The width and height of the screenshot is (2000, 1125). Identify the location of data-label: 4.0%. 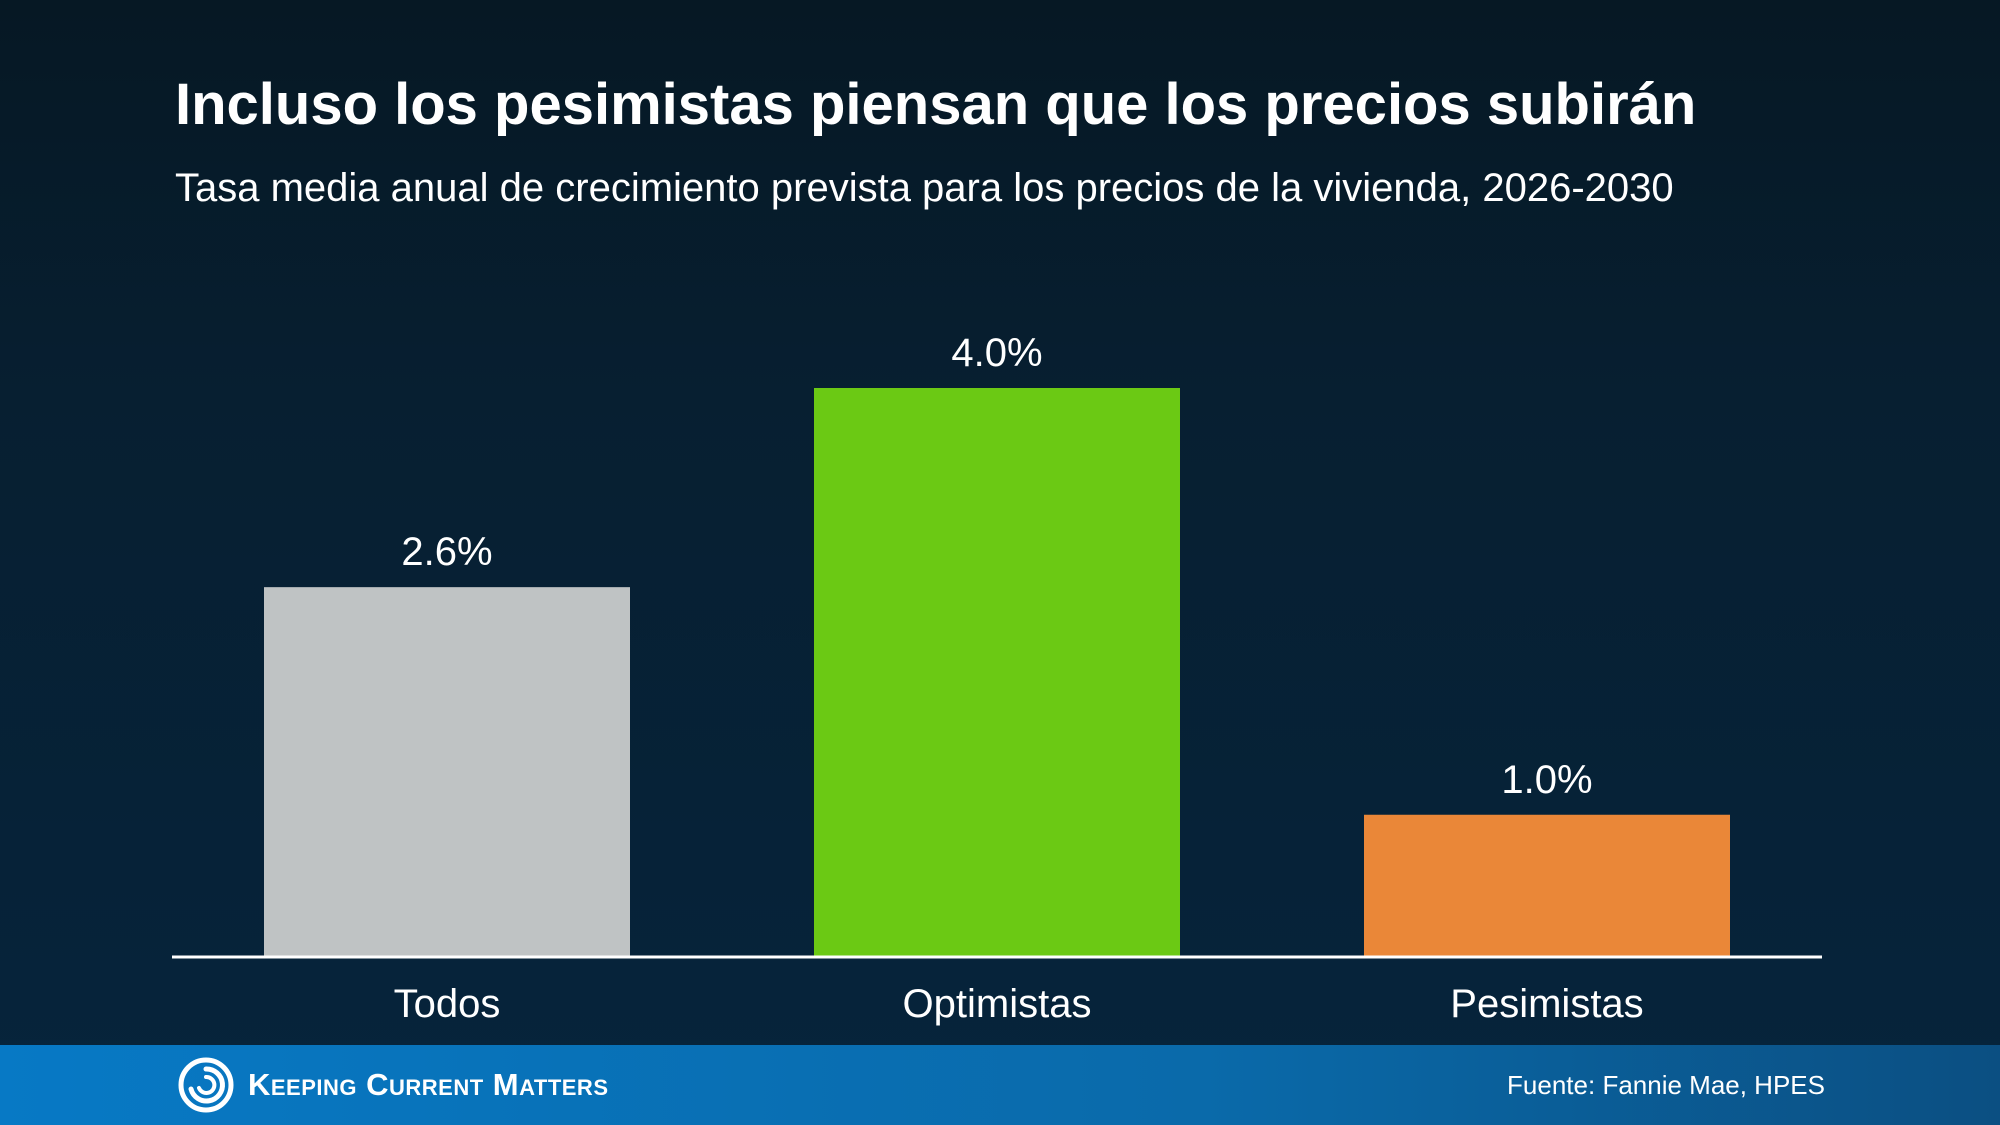
(996, 353).